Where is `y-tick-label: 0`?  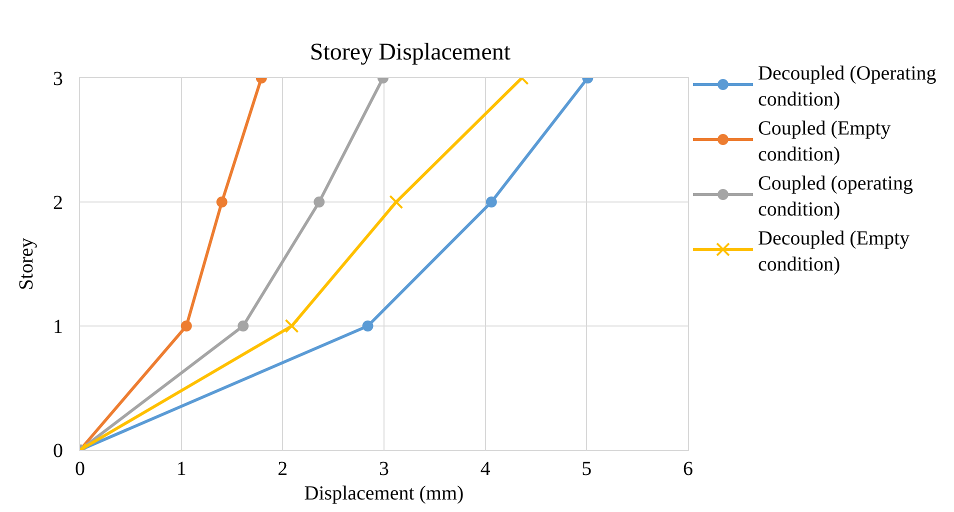 y-tick-label: 0 is located at coordinates (58, 451).